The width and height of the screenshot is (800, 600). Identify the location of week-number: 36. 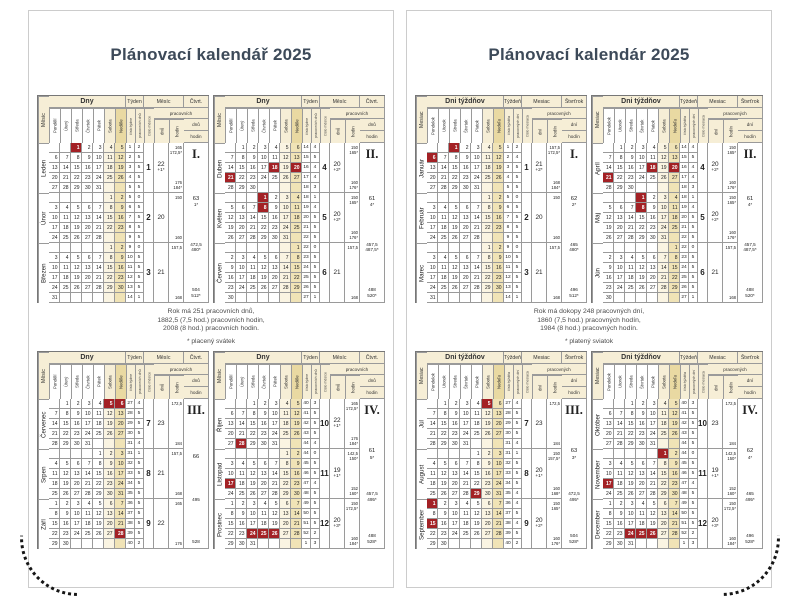
(508, 504).